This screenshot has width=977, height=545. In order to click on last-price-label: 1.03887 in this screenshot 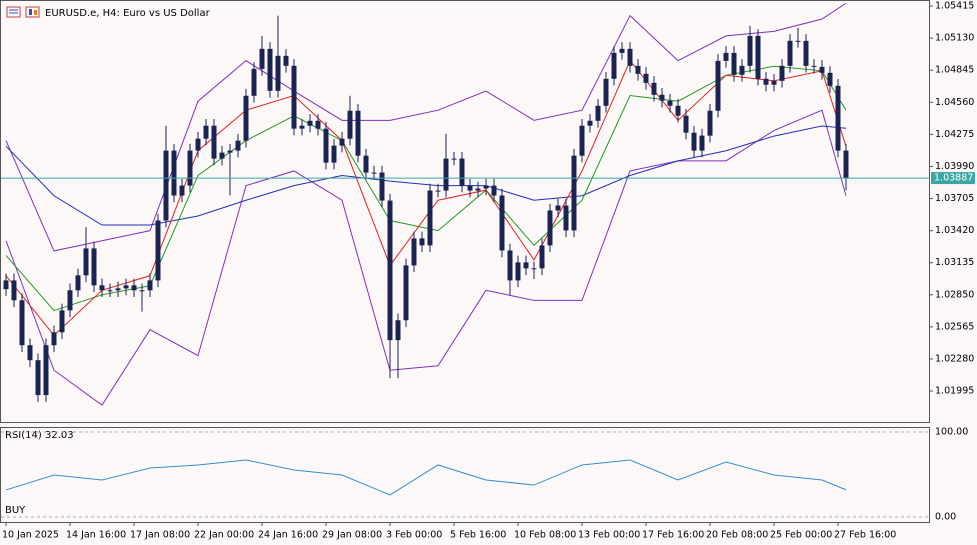, I will do `click(953, 178)`.